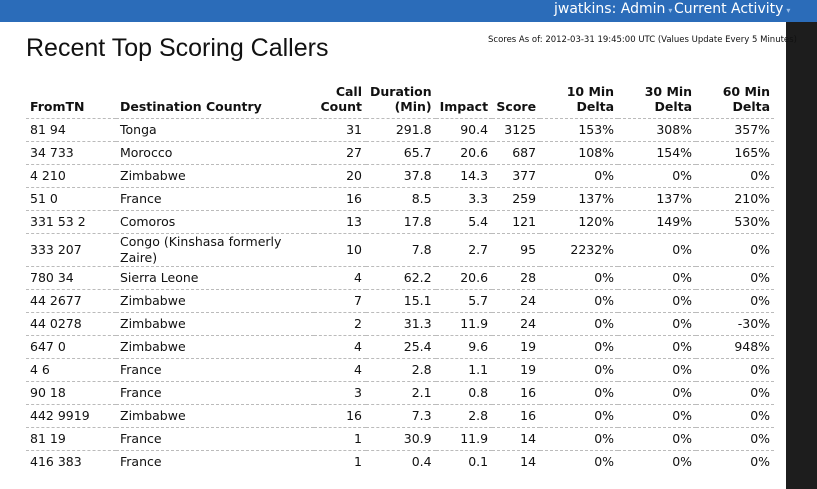 The image size is (817, 489). Describe the element at coordinates (464, 301) in the screenshot. I see `cell: 5.7` at that location.